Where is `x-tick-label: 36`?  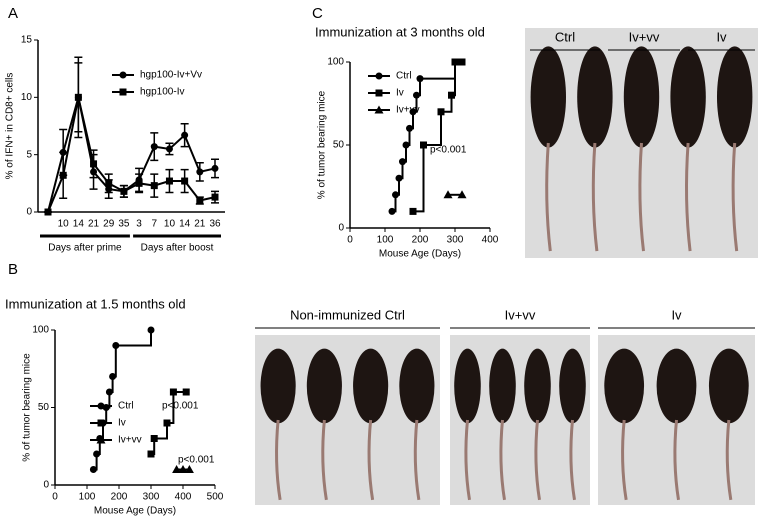
x-tick-label: 36 is located at coordinates (215, 224).